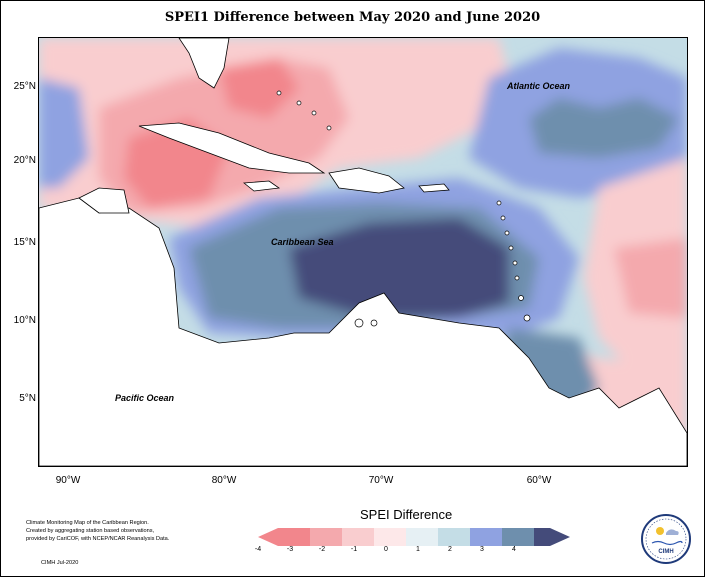  Describe the element at coordinates (145, 398) in the screenshot. I see `pacific-ocean-label: Pacific Ocean` at that location.